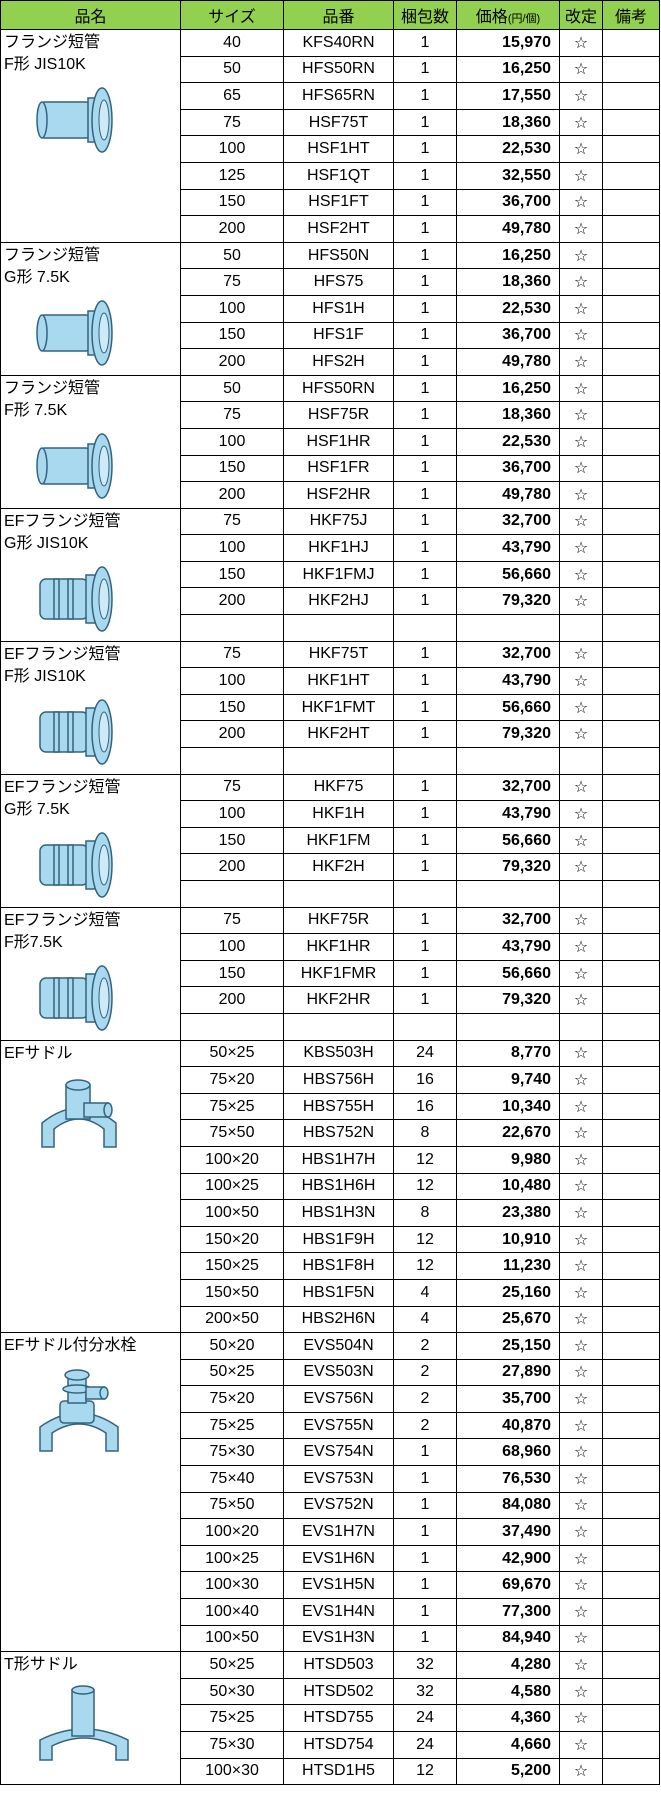 Image resolution: width=661 pixels, height=1803 pixels. I want to click on product-code: HKF1FMJ, so click(338, 574).